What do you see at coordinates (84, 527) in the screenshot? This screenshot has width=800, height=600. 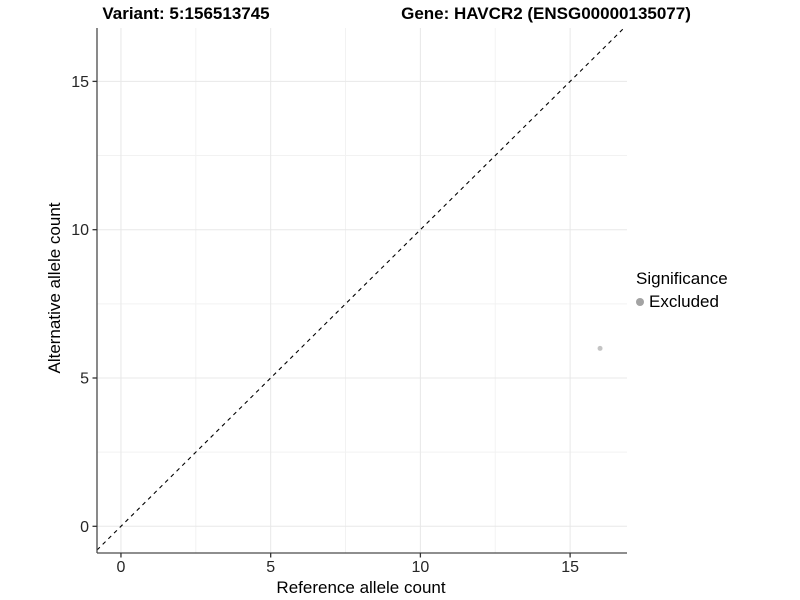 I see `y-tick-label: 0` at bounding box center [84, 527].